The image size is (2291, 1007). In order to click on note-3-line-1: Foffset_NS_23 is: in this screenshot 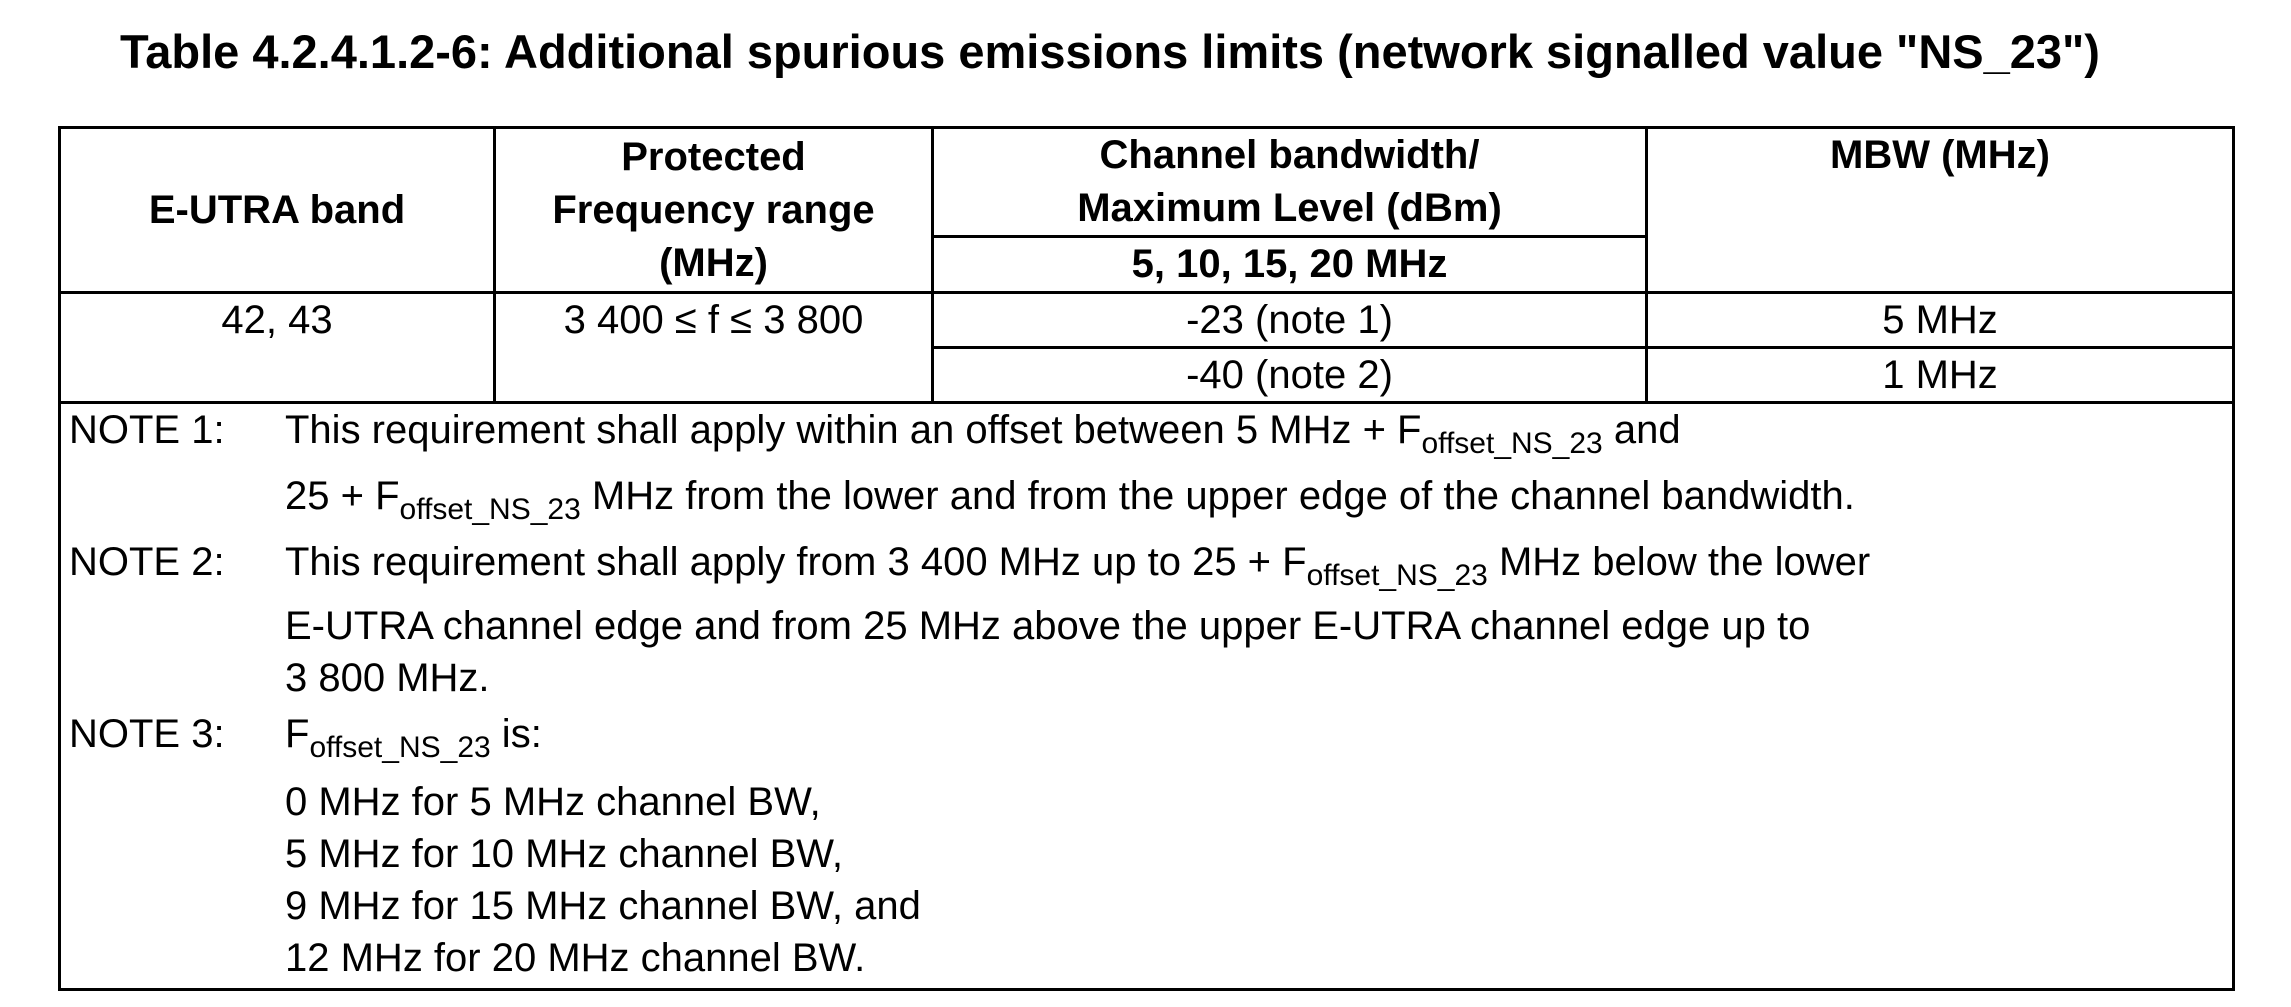, I will do `click(413, 738)`.